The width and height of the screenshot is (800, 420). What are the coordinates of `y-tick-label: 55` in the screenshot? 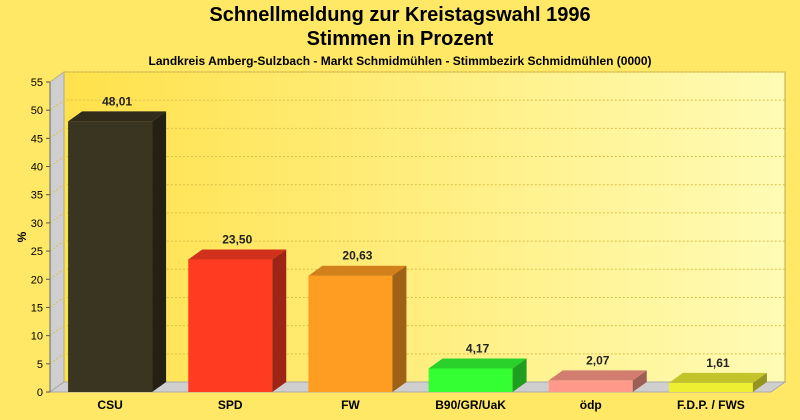 It's located at (37, 83).